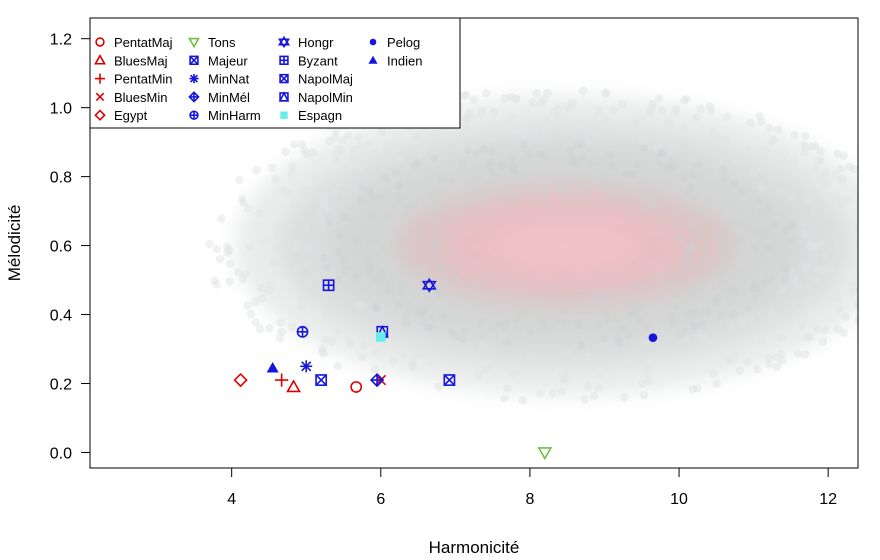 The image size is (880, 560). I want to click on point-bluesmaj, so click(293, 386).